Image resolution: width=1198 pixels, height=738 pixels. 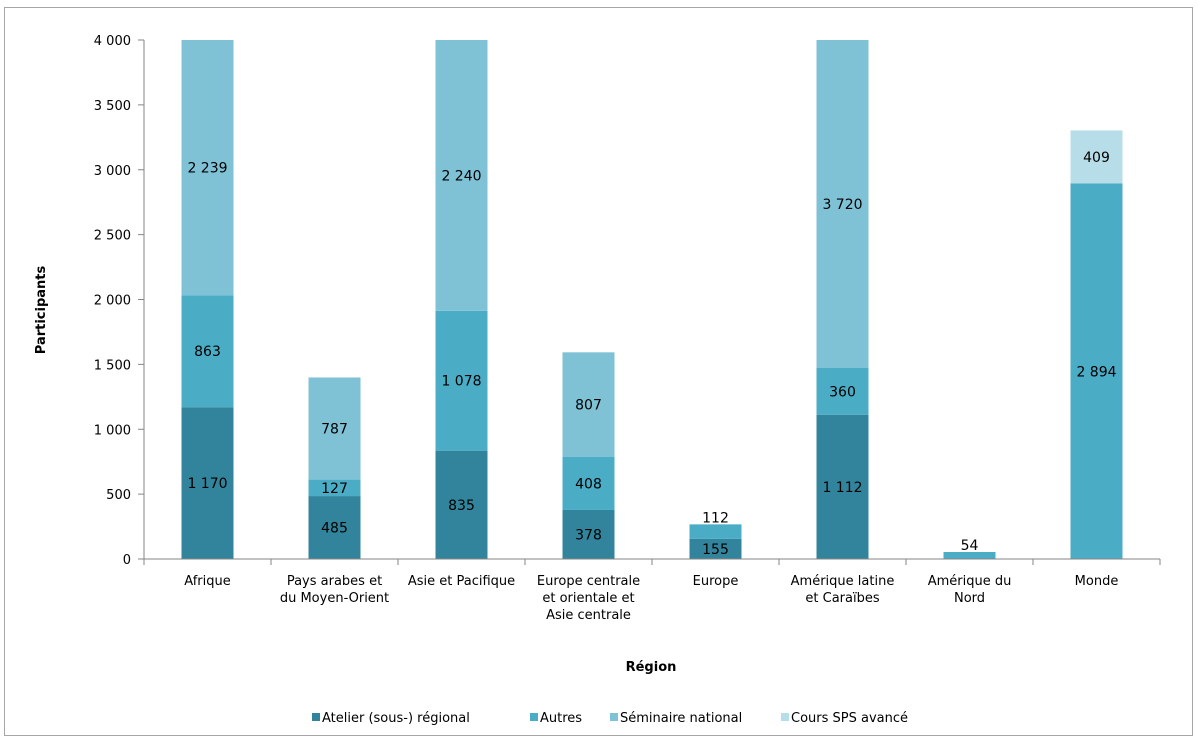 I want to click on x-tick-label: Europe, so click(x=716, y=581).